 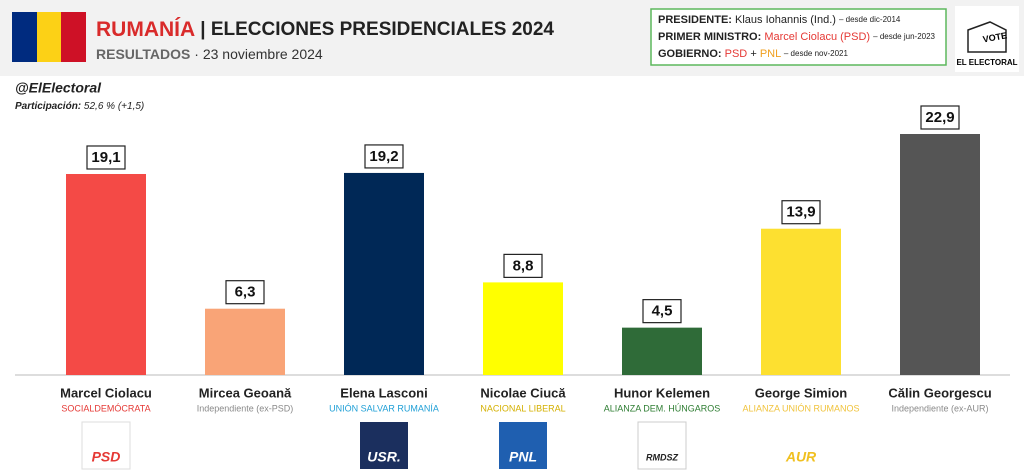 What do you see at coordinates (770, 54) in the screenshot?
I see `info-value: PNL` at bounding box center [770, 54].